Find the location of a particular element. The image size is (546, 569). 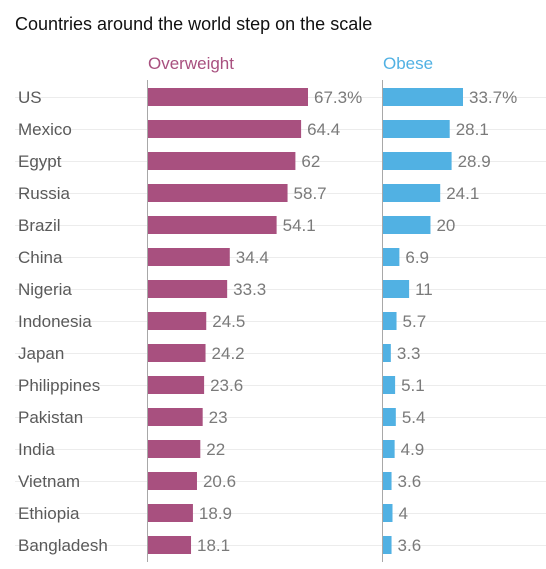

category-label: US is located at coordinates (30, 97).